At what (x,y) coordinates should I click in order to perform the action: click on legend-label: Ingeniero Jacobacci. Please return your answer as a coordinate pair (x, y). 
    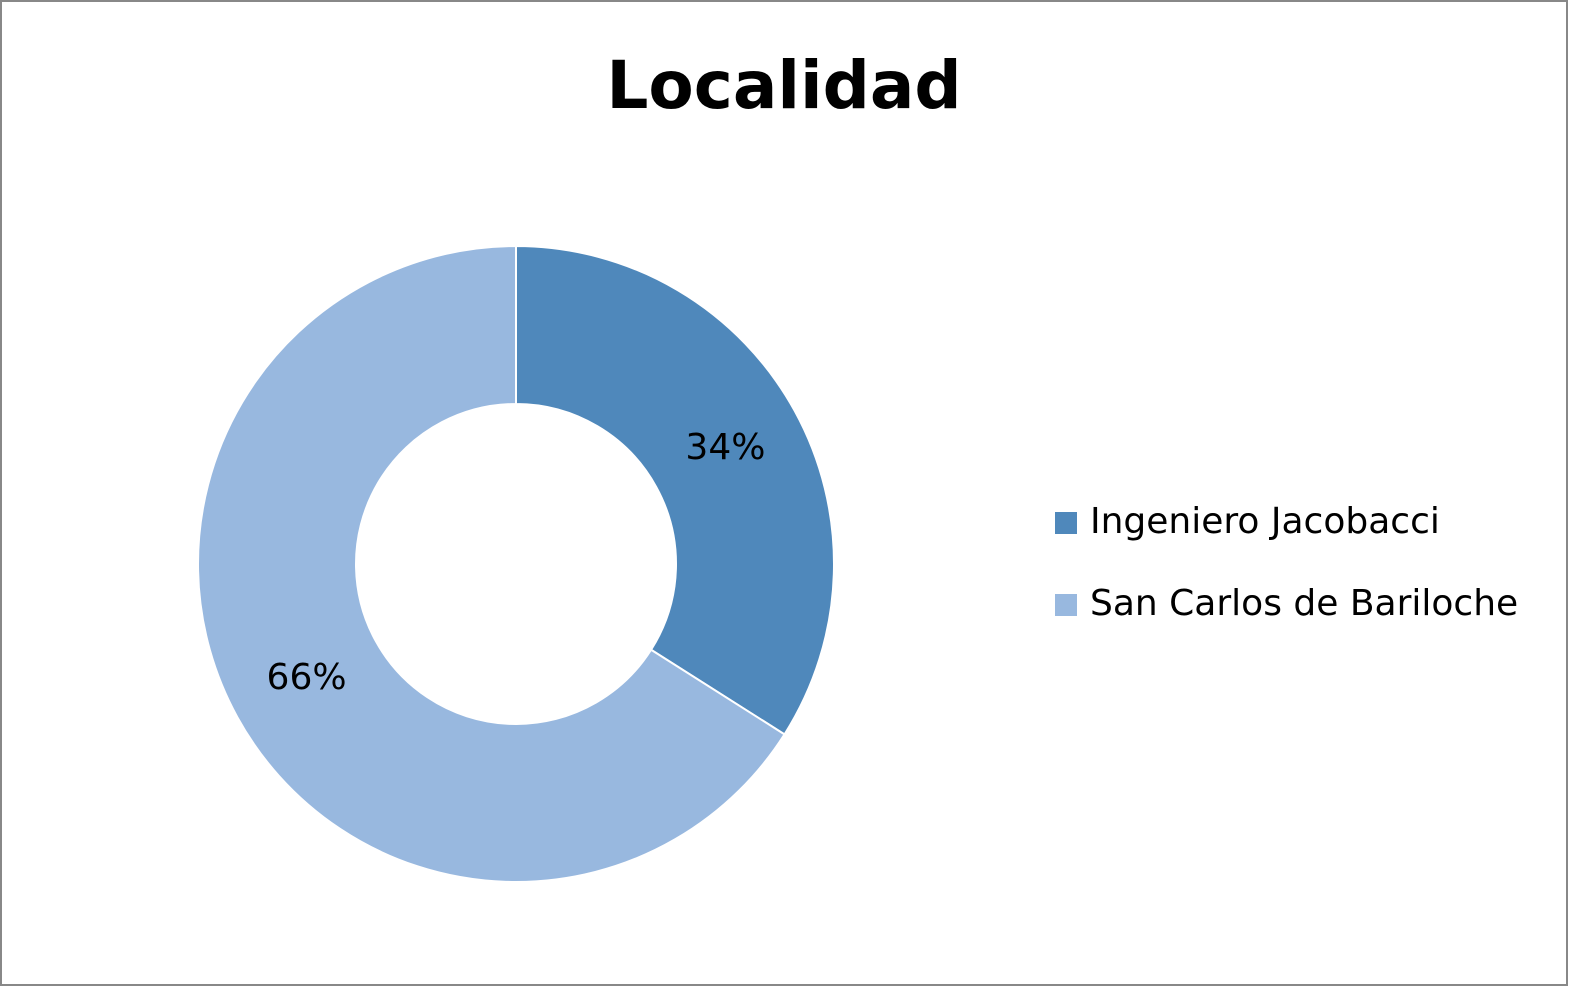
    Looking at the image, I should click on (1265, 521).